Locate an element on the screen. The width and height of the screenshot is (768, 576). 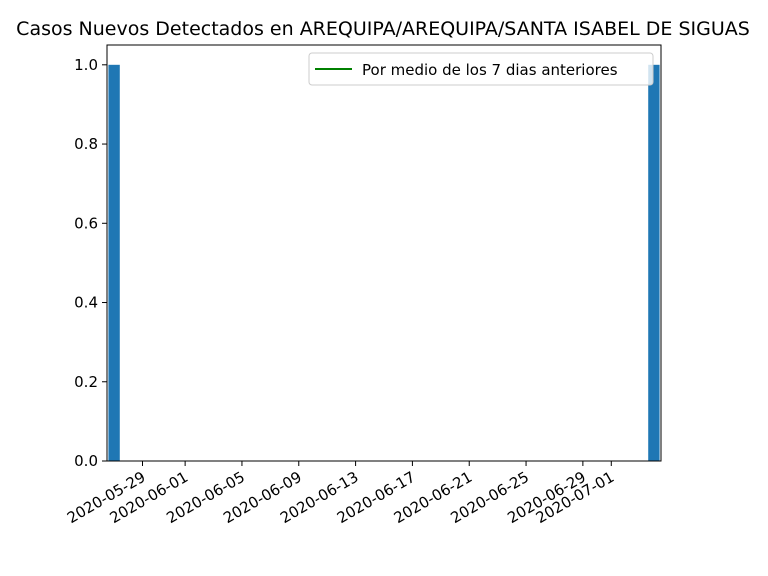
y-axis: 0.0 0.2 0.4 0.6 0.8 1.0 is located at coordinates (90, 263).